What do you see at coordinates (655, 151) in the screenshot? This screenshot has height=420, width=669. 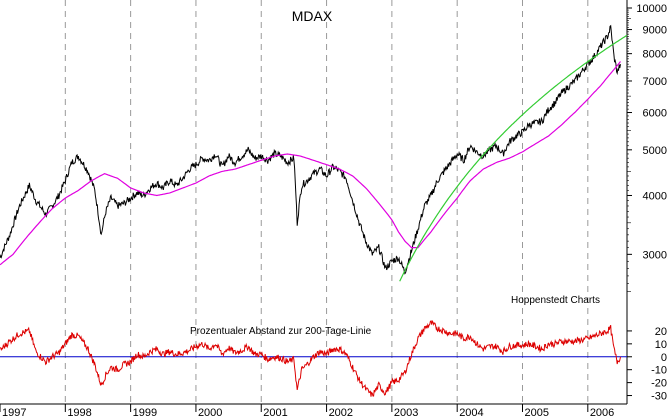 I see `upper-ytick-label-5000: 5000` at bounding box center [655, 151].